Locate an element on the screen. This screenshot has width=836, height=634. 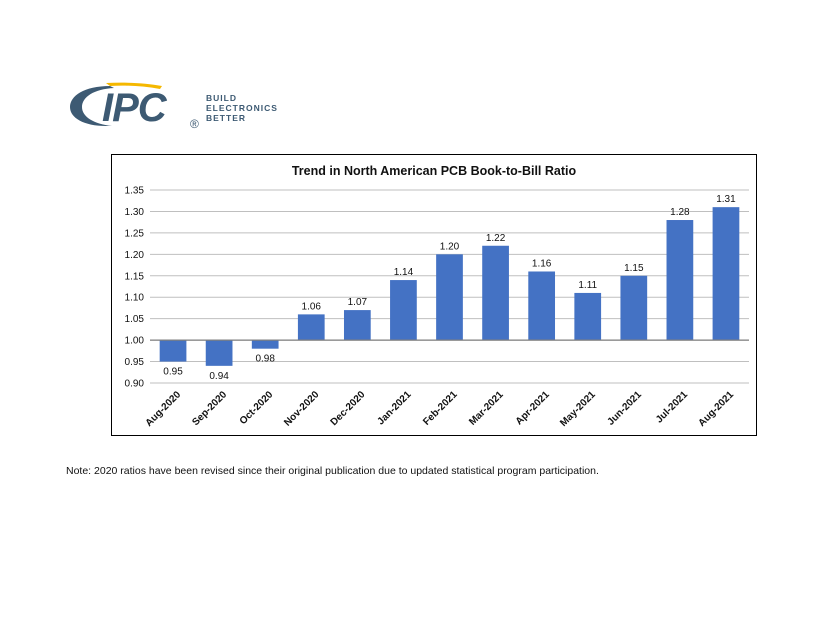
logo-tagline-line-3: BETTER is located at coordinates (226, 118).